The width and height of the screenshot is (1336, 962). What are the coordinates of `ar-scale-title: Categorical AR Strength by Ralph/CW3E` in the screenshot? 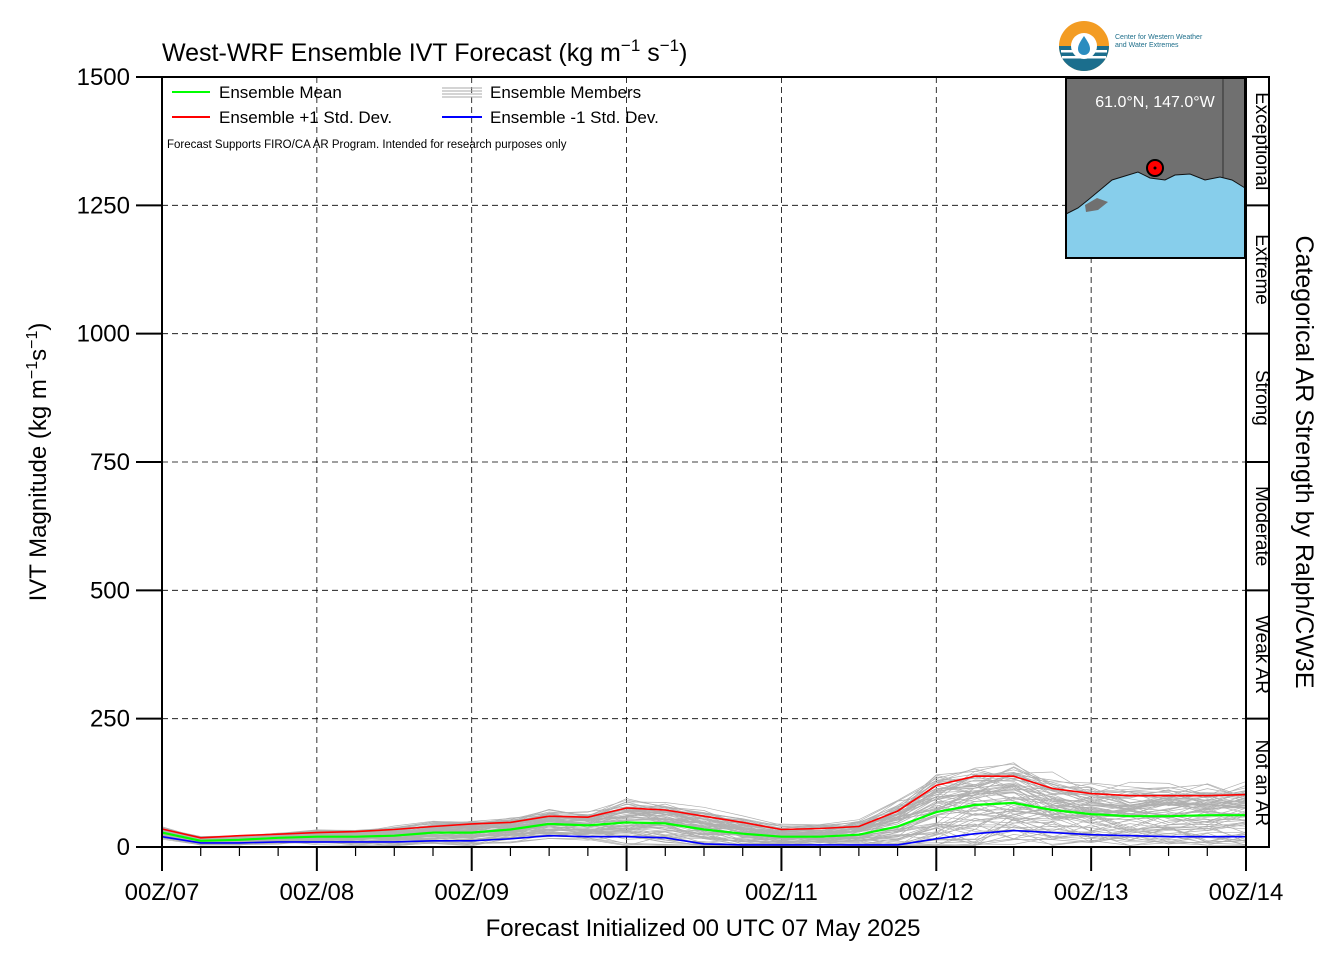 It's located at (1304, 462).